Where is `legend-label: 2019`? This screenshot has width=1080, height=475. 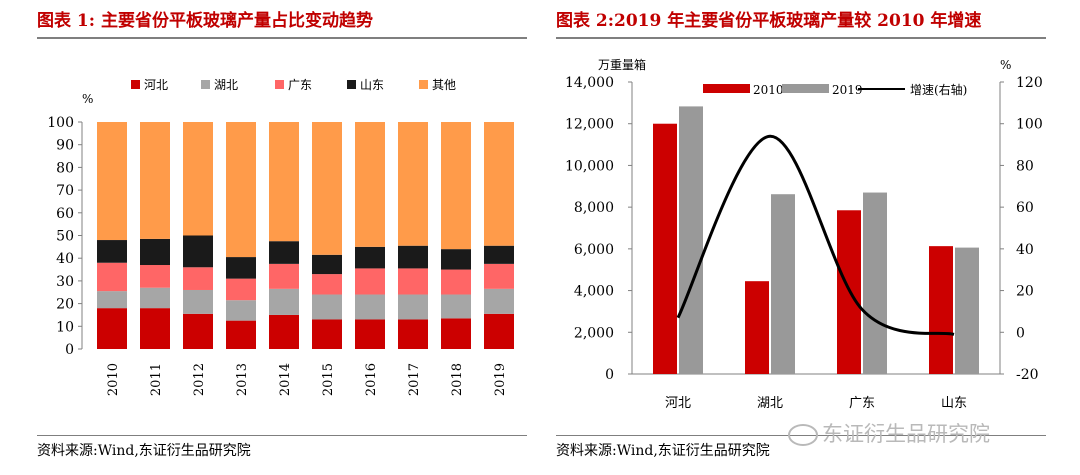 legend-label: 2019 is located at coordinates (847, 90).